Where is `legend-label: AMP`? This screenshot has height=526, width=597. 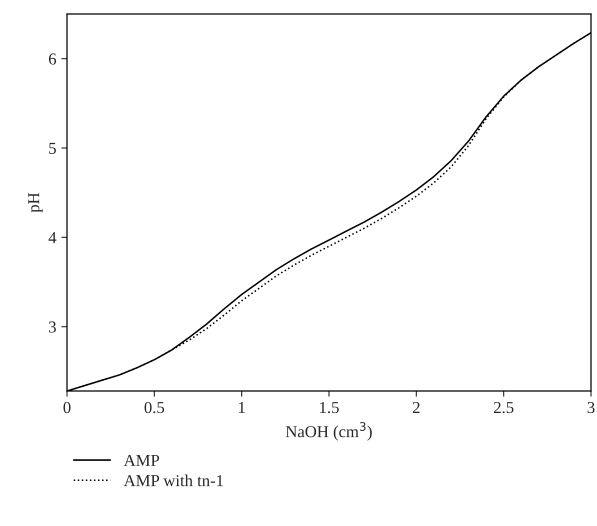
legend-label: AMP is located at coordinates (142, 460).